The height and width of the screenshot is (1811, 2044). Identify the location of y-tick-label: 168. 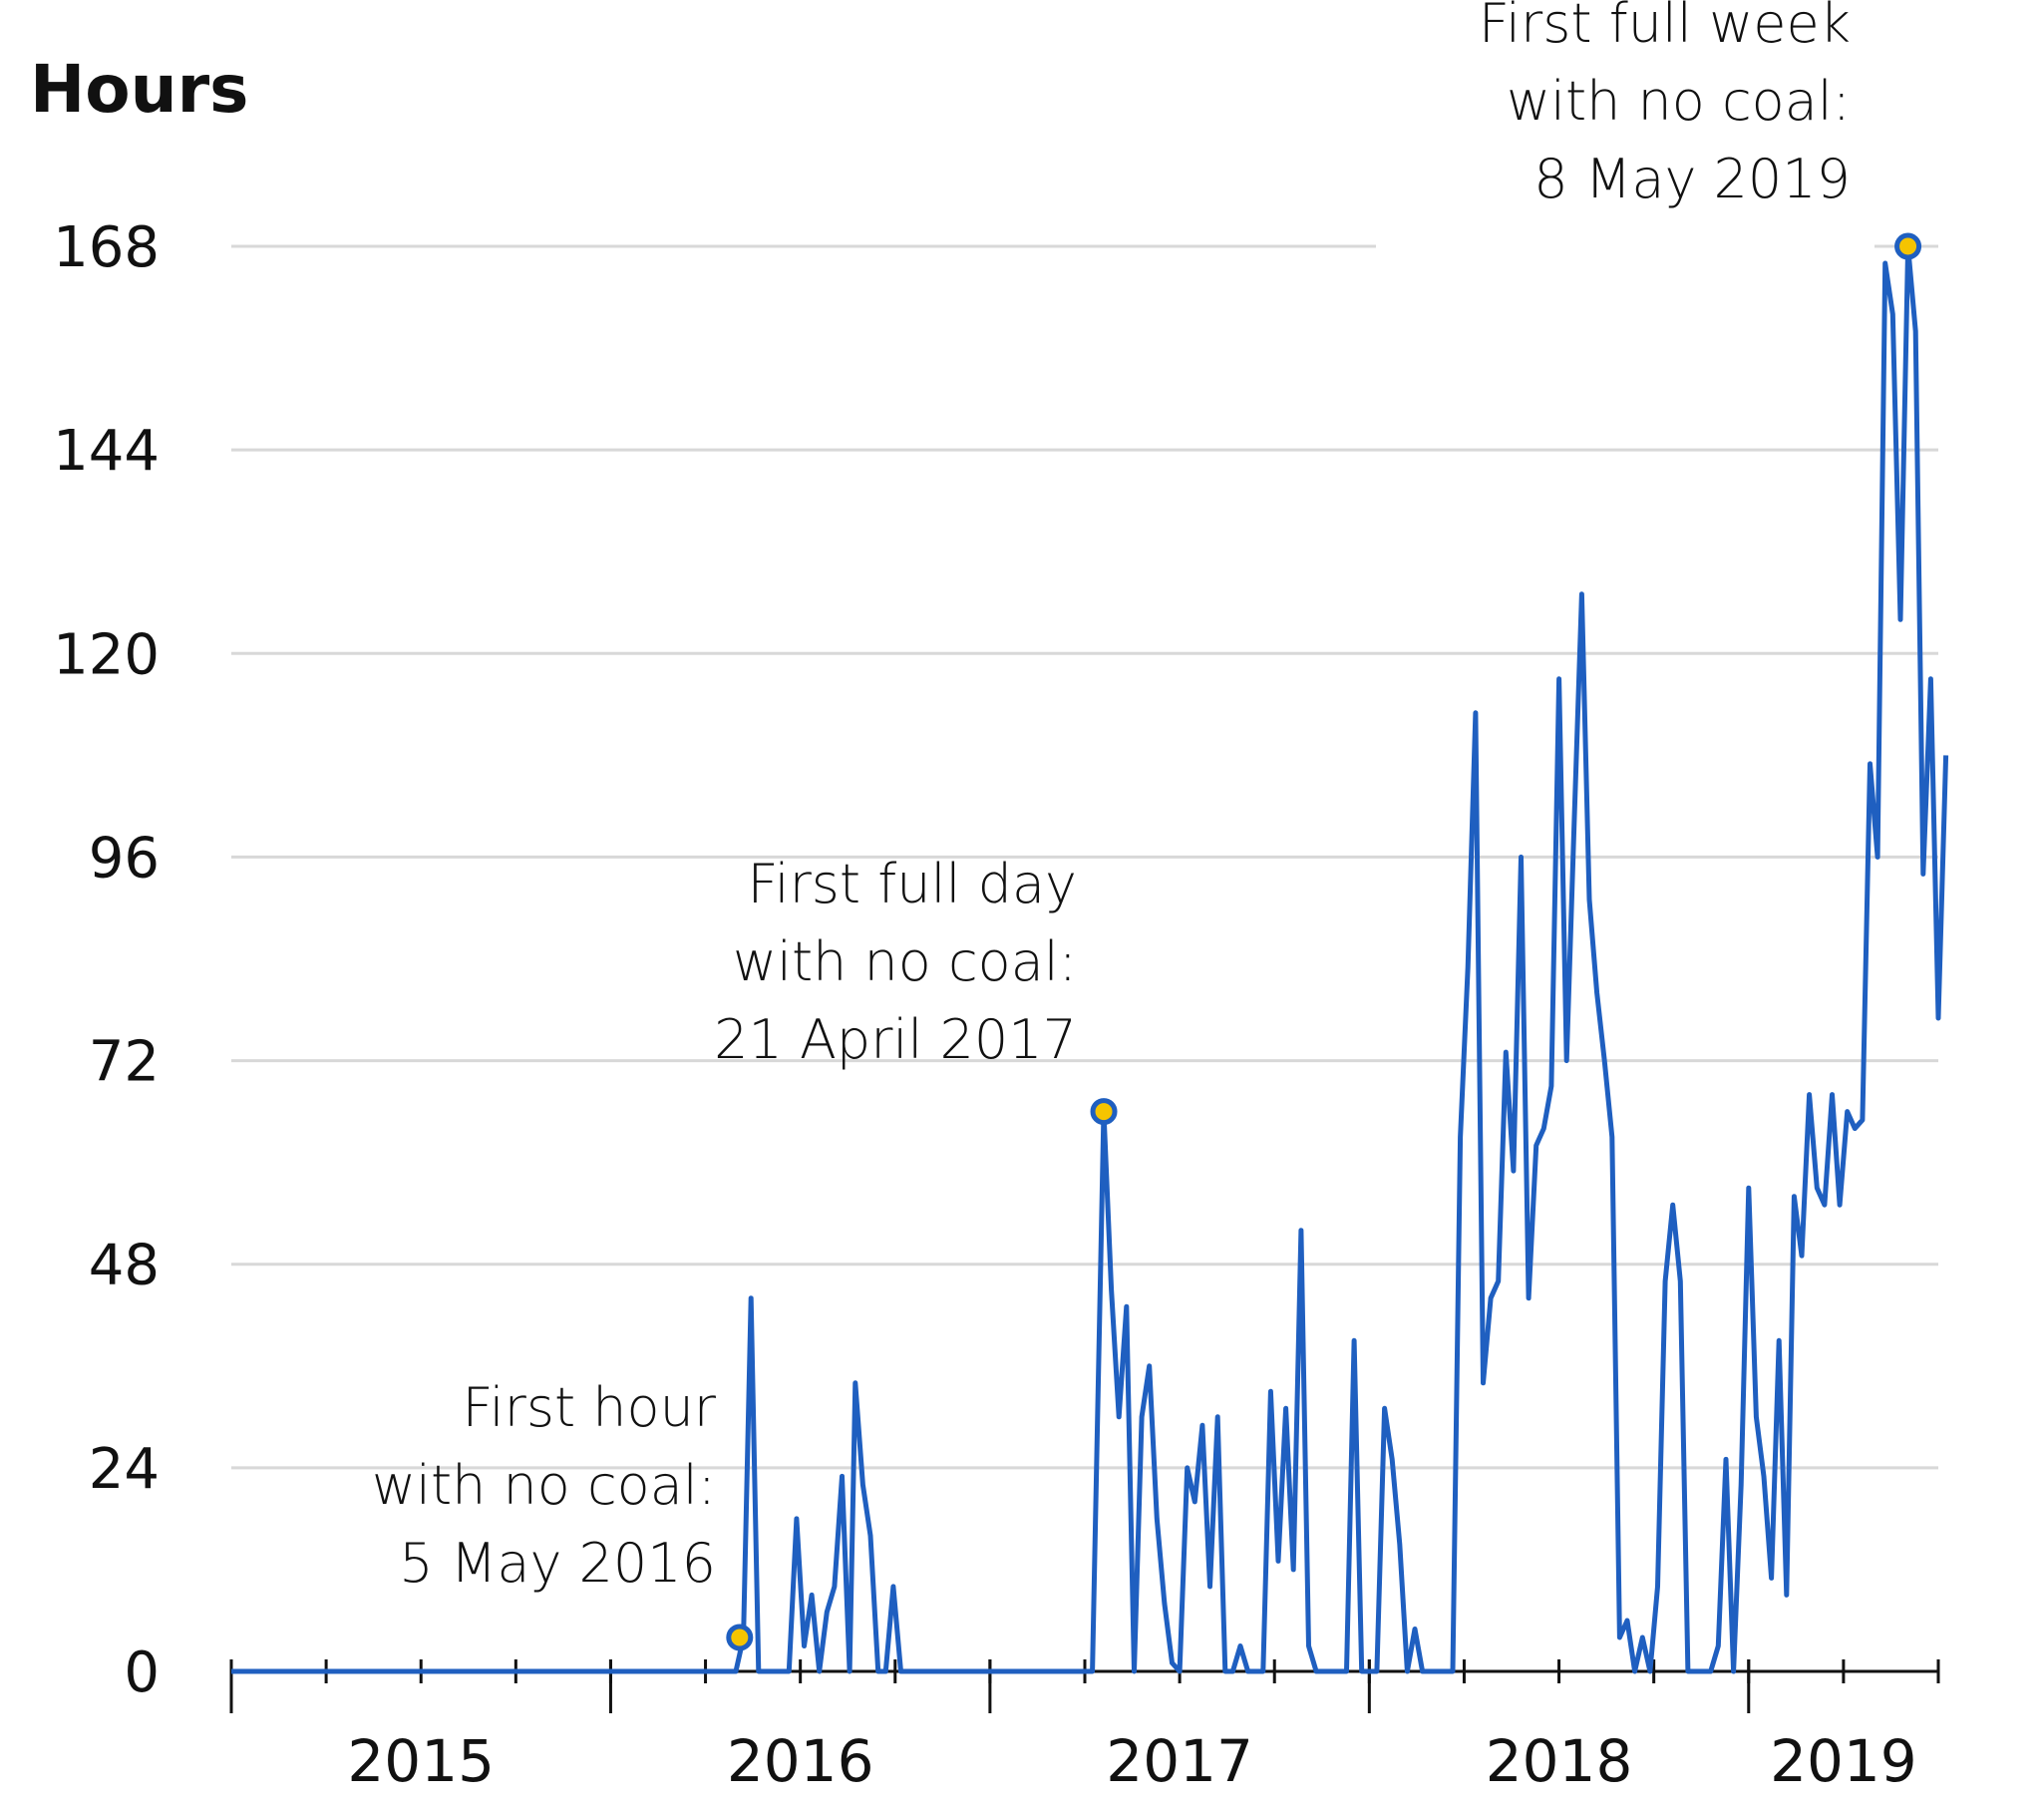
(106, 247).